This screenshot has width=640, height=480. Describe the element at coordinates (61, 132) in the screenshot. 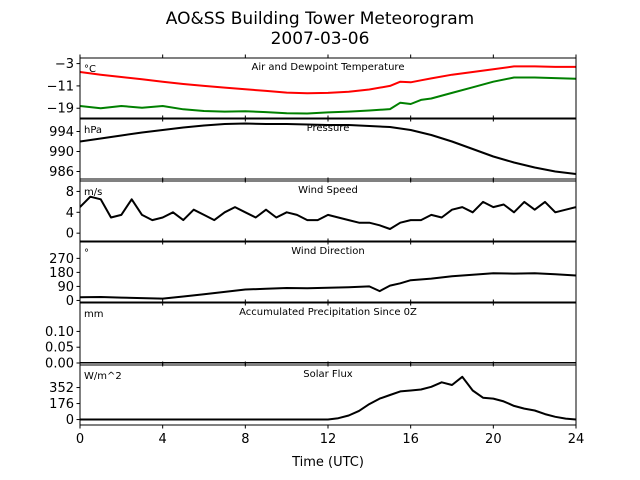

I see `pressure-ytick-label-2: 994` at that location.